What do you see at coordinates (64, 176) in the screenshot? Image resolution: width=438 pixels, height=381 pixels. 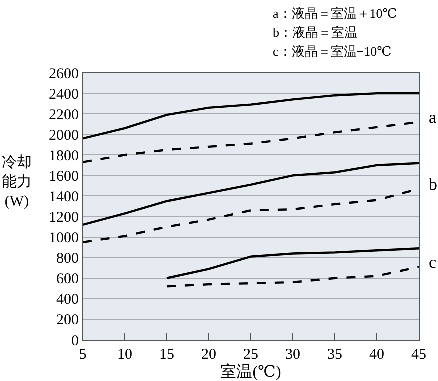 I see `y-tick-label: 1600` at bounding box center [64, 176].